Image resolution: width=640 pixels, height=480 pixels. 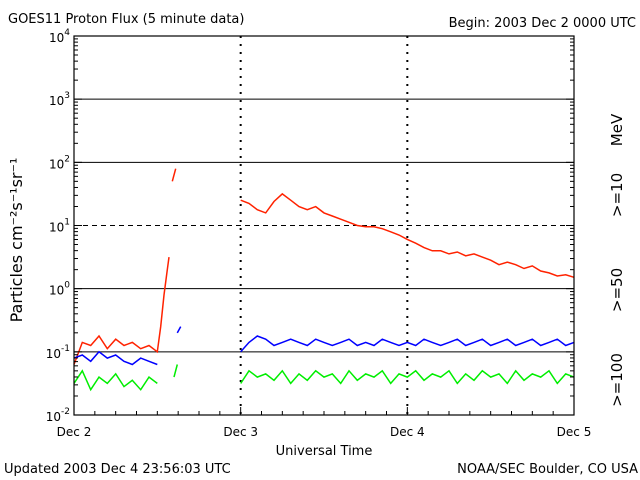 What do you see at coordinates (240, 432) in the screenshot?
I see `x-tick-label: Dec 3` at bounding box center [240, 432].